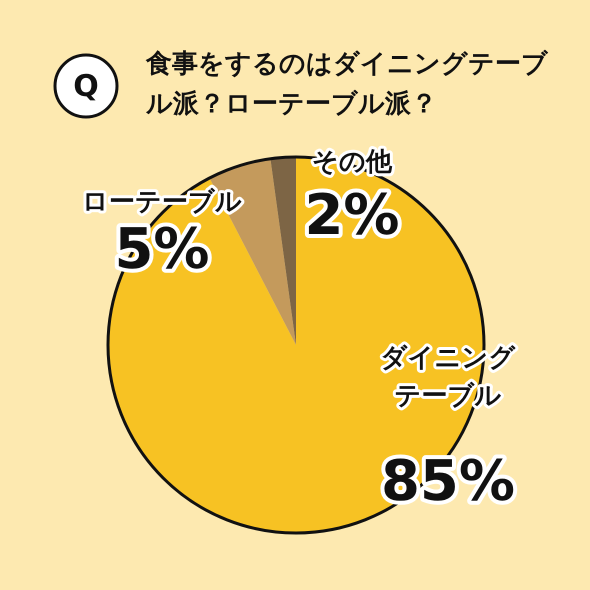 This screenshot has width=590, height=590. I want to click on pie-slice, so click(283, 251).